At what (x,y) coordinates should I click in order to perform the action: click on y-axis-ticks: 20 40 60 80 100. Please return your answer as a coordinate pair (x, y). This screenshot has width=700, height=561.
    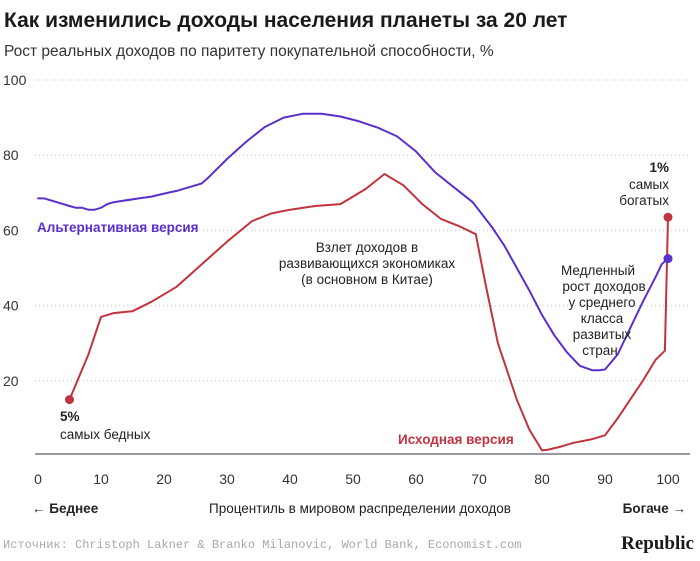
    Looking at the image, I should click on (15, 230).